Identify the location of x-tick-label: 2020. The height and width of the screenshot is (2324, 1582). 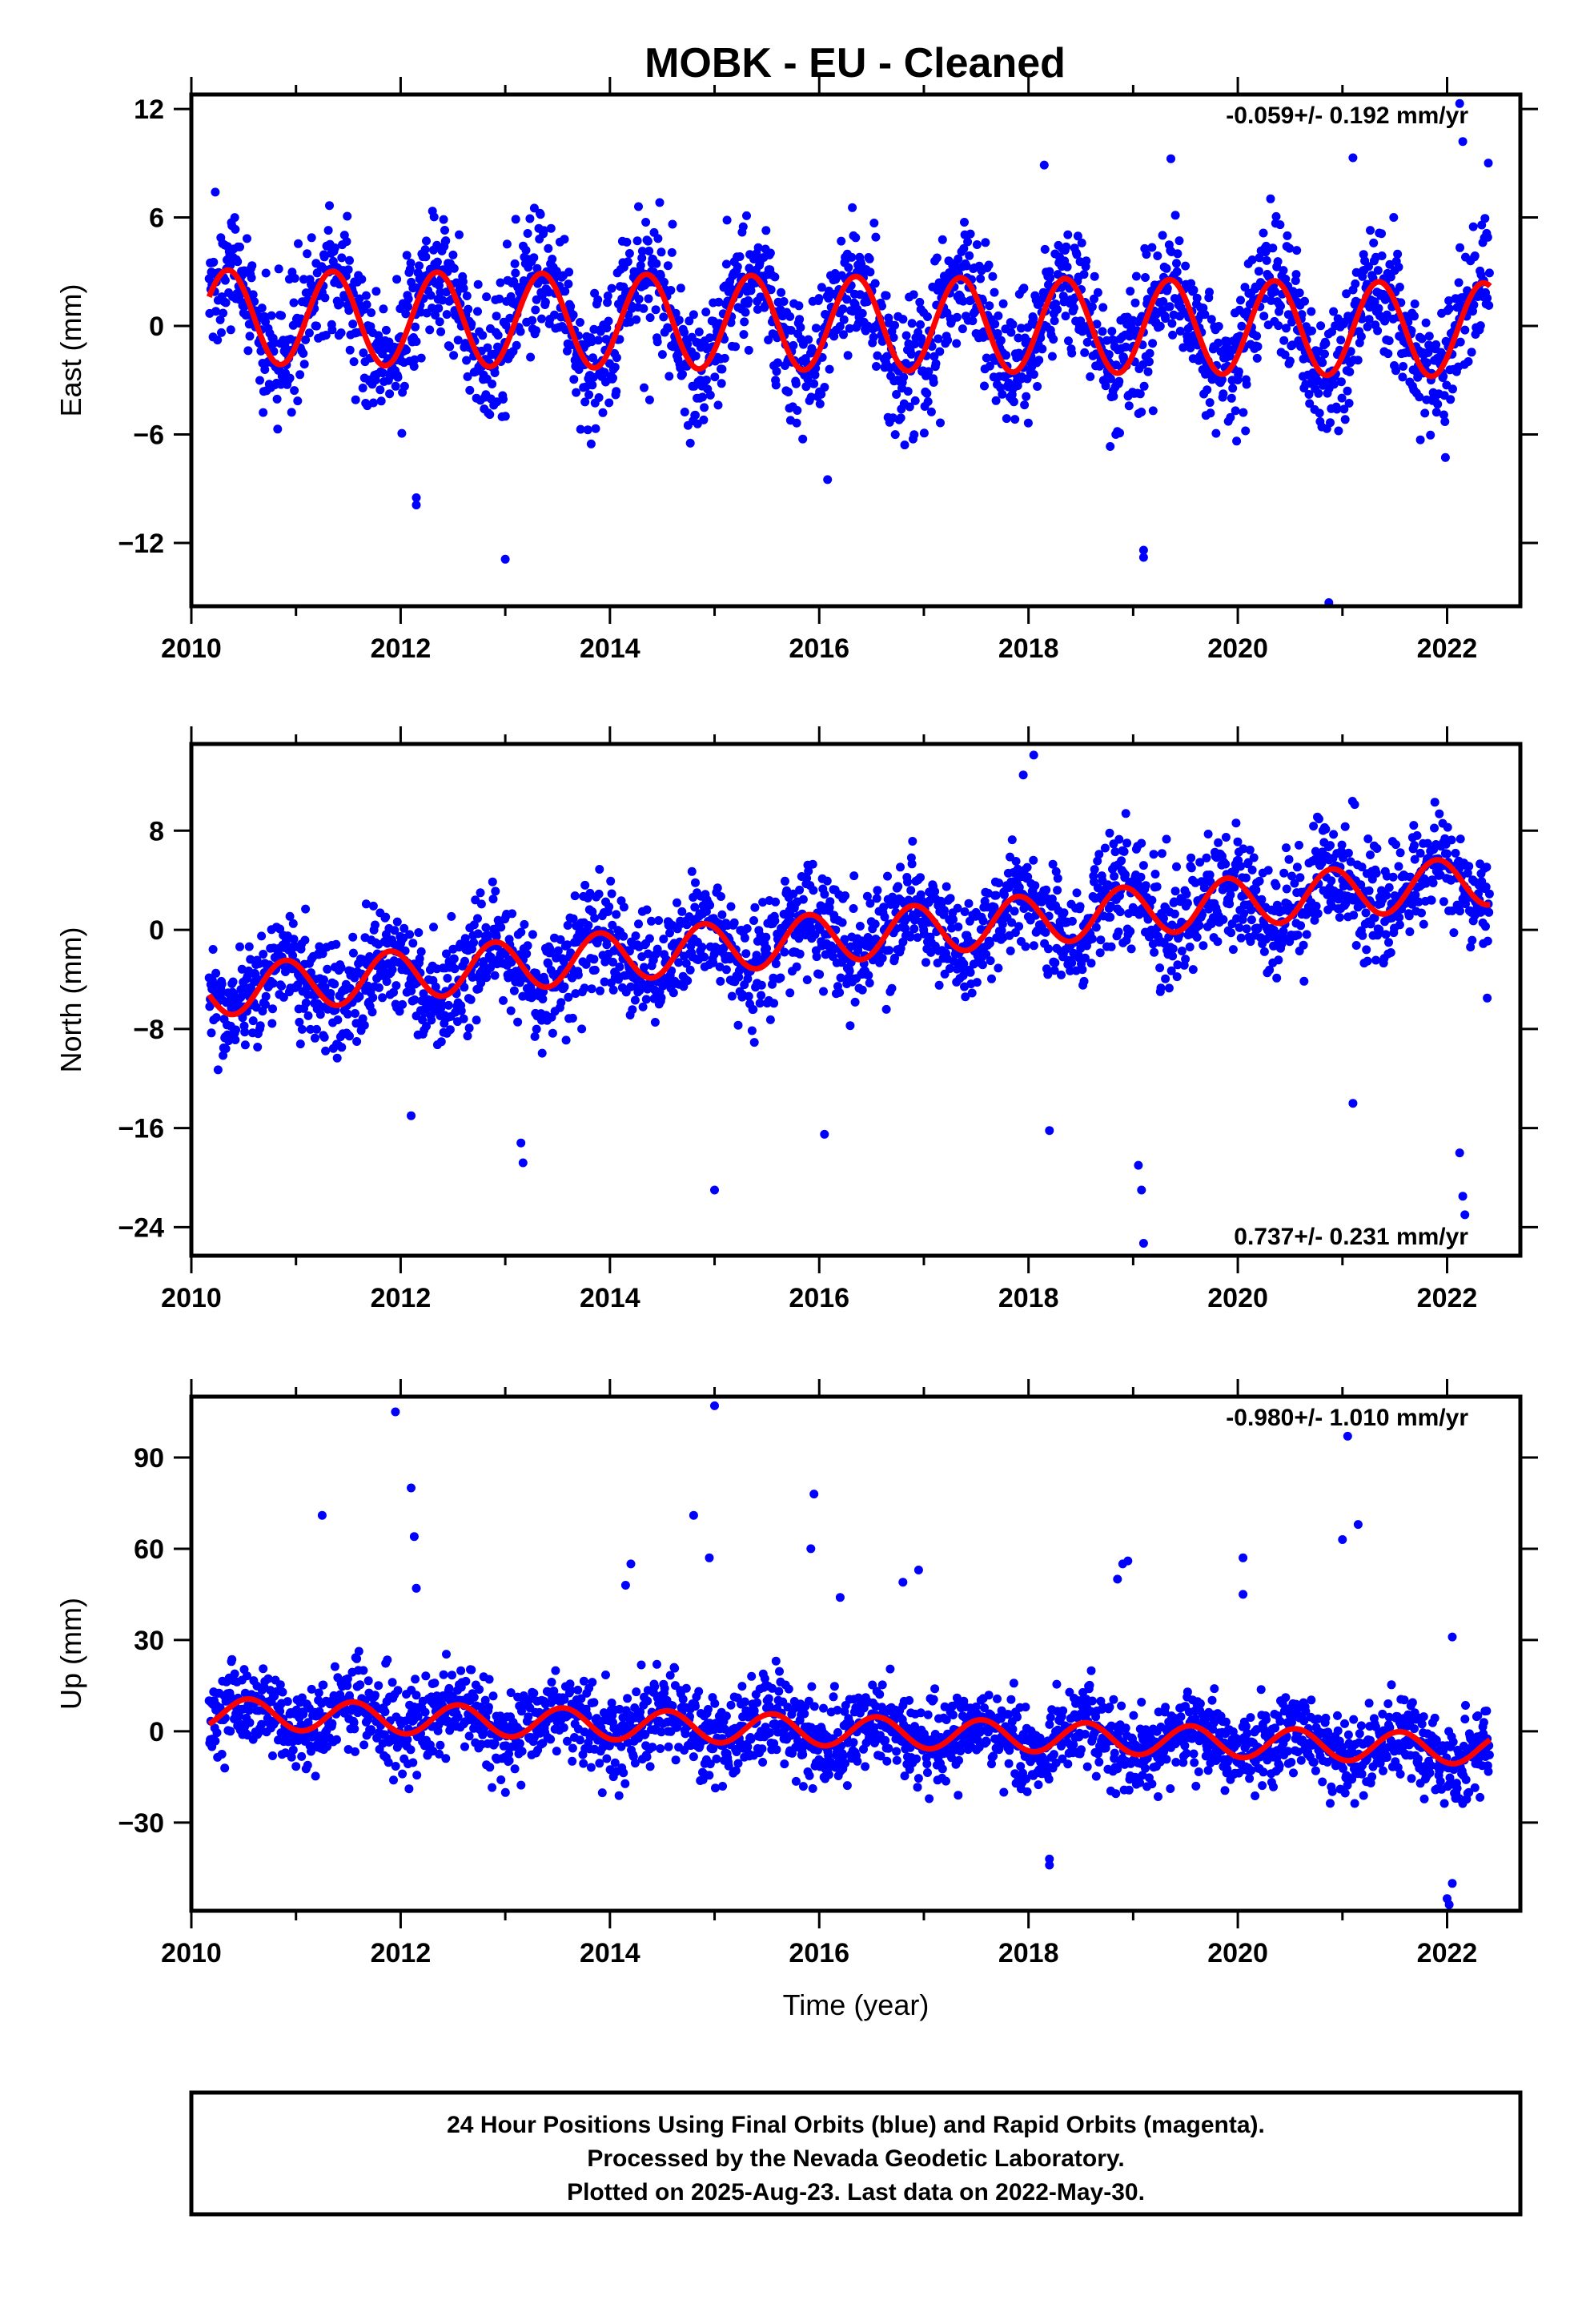
(1237, 648).